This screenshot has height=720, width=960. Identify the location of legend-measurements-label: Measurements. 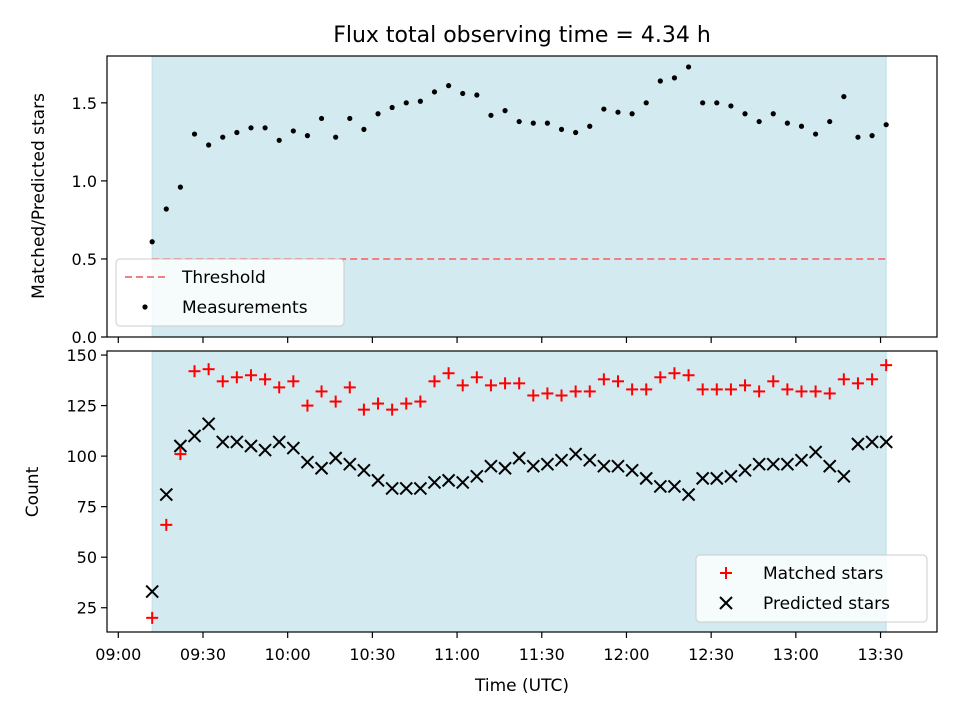
(245, 308).